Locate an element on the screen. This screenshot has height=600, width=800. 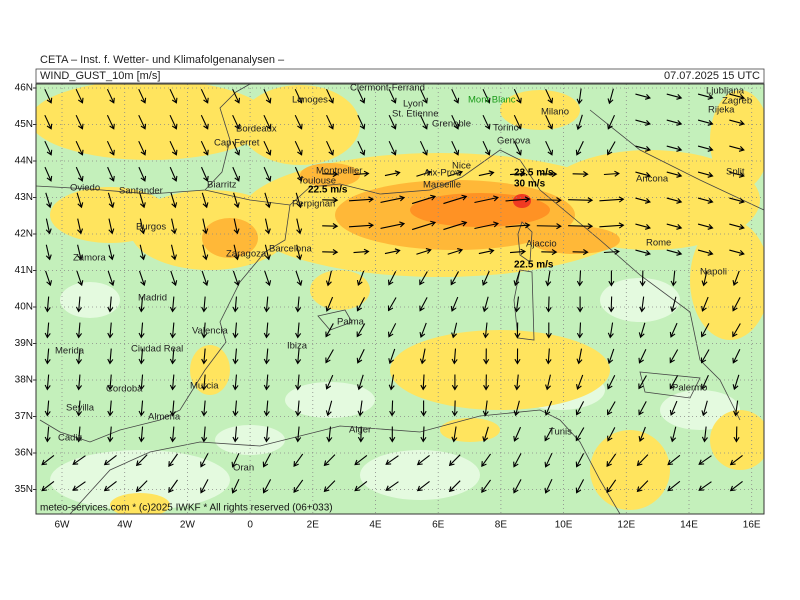
lon-label: 2W is located at coordinates (188, 525).